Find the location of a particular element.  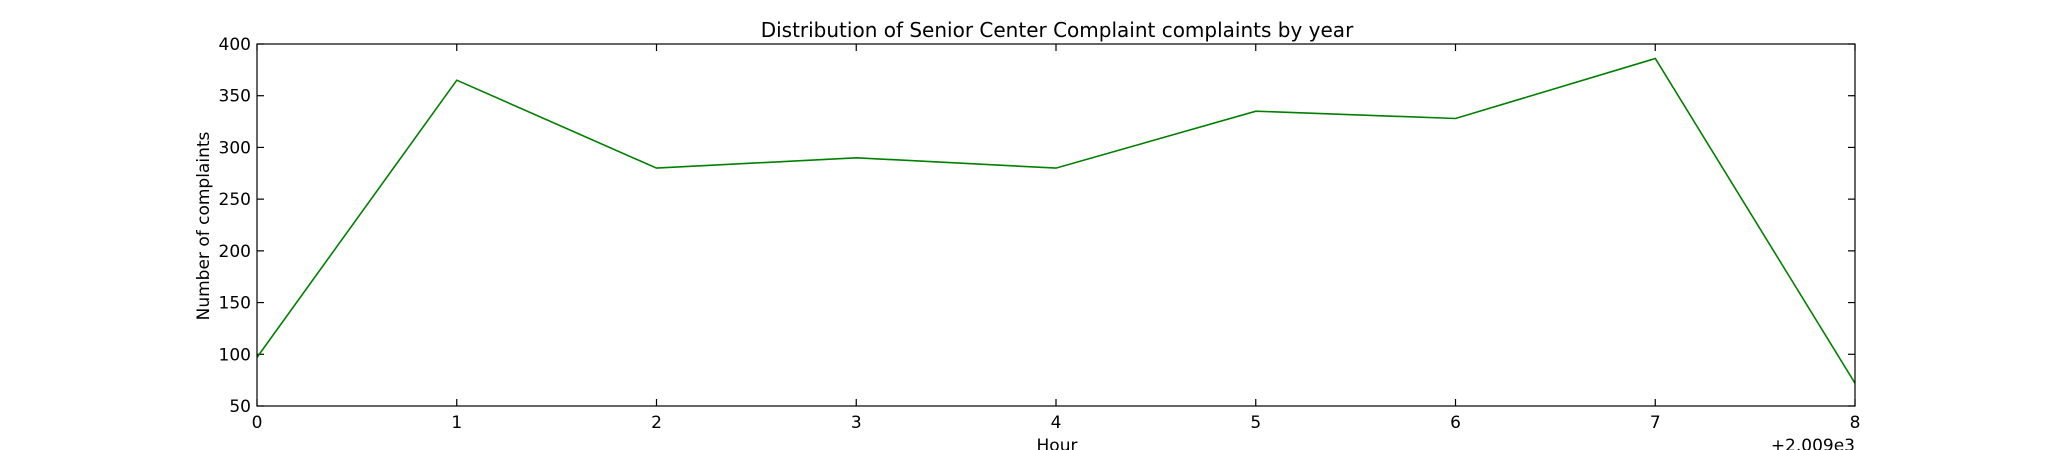

x-tick-label: 2 is located at coordinates (656, 423).